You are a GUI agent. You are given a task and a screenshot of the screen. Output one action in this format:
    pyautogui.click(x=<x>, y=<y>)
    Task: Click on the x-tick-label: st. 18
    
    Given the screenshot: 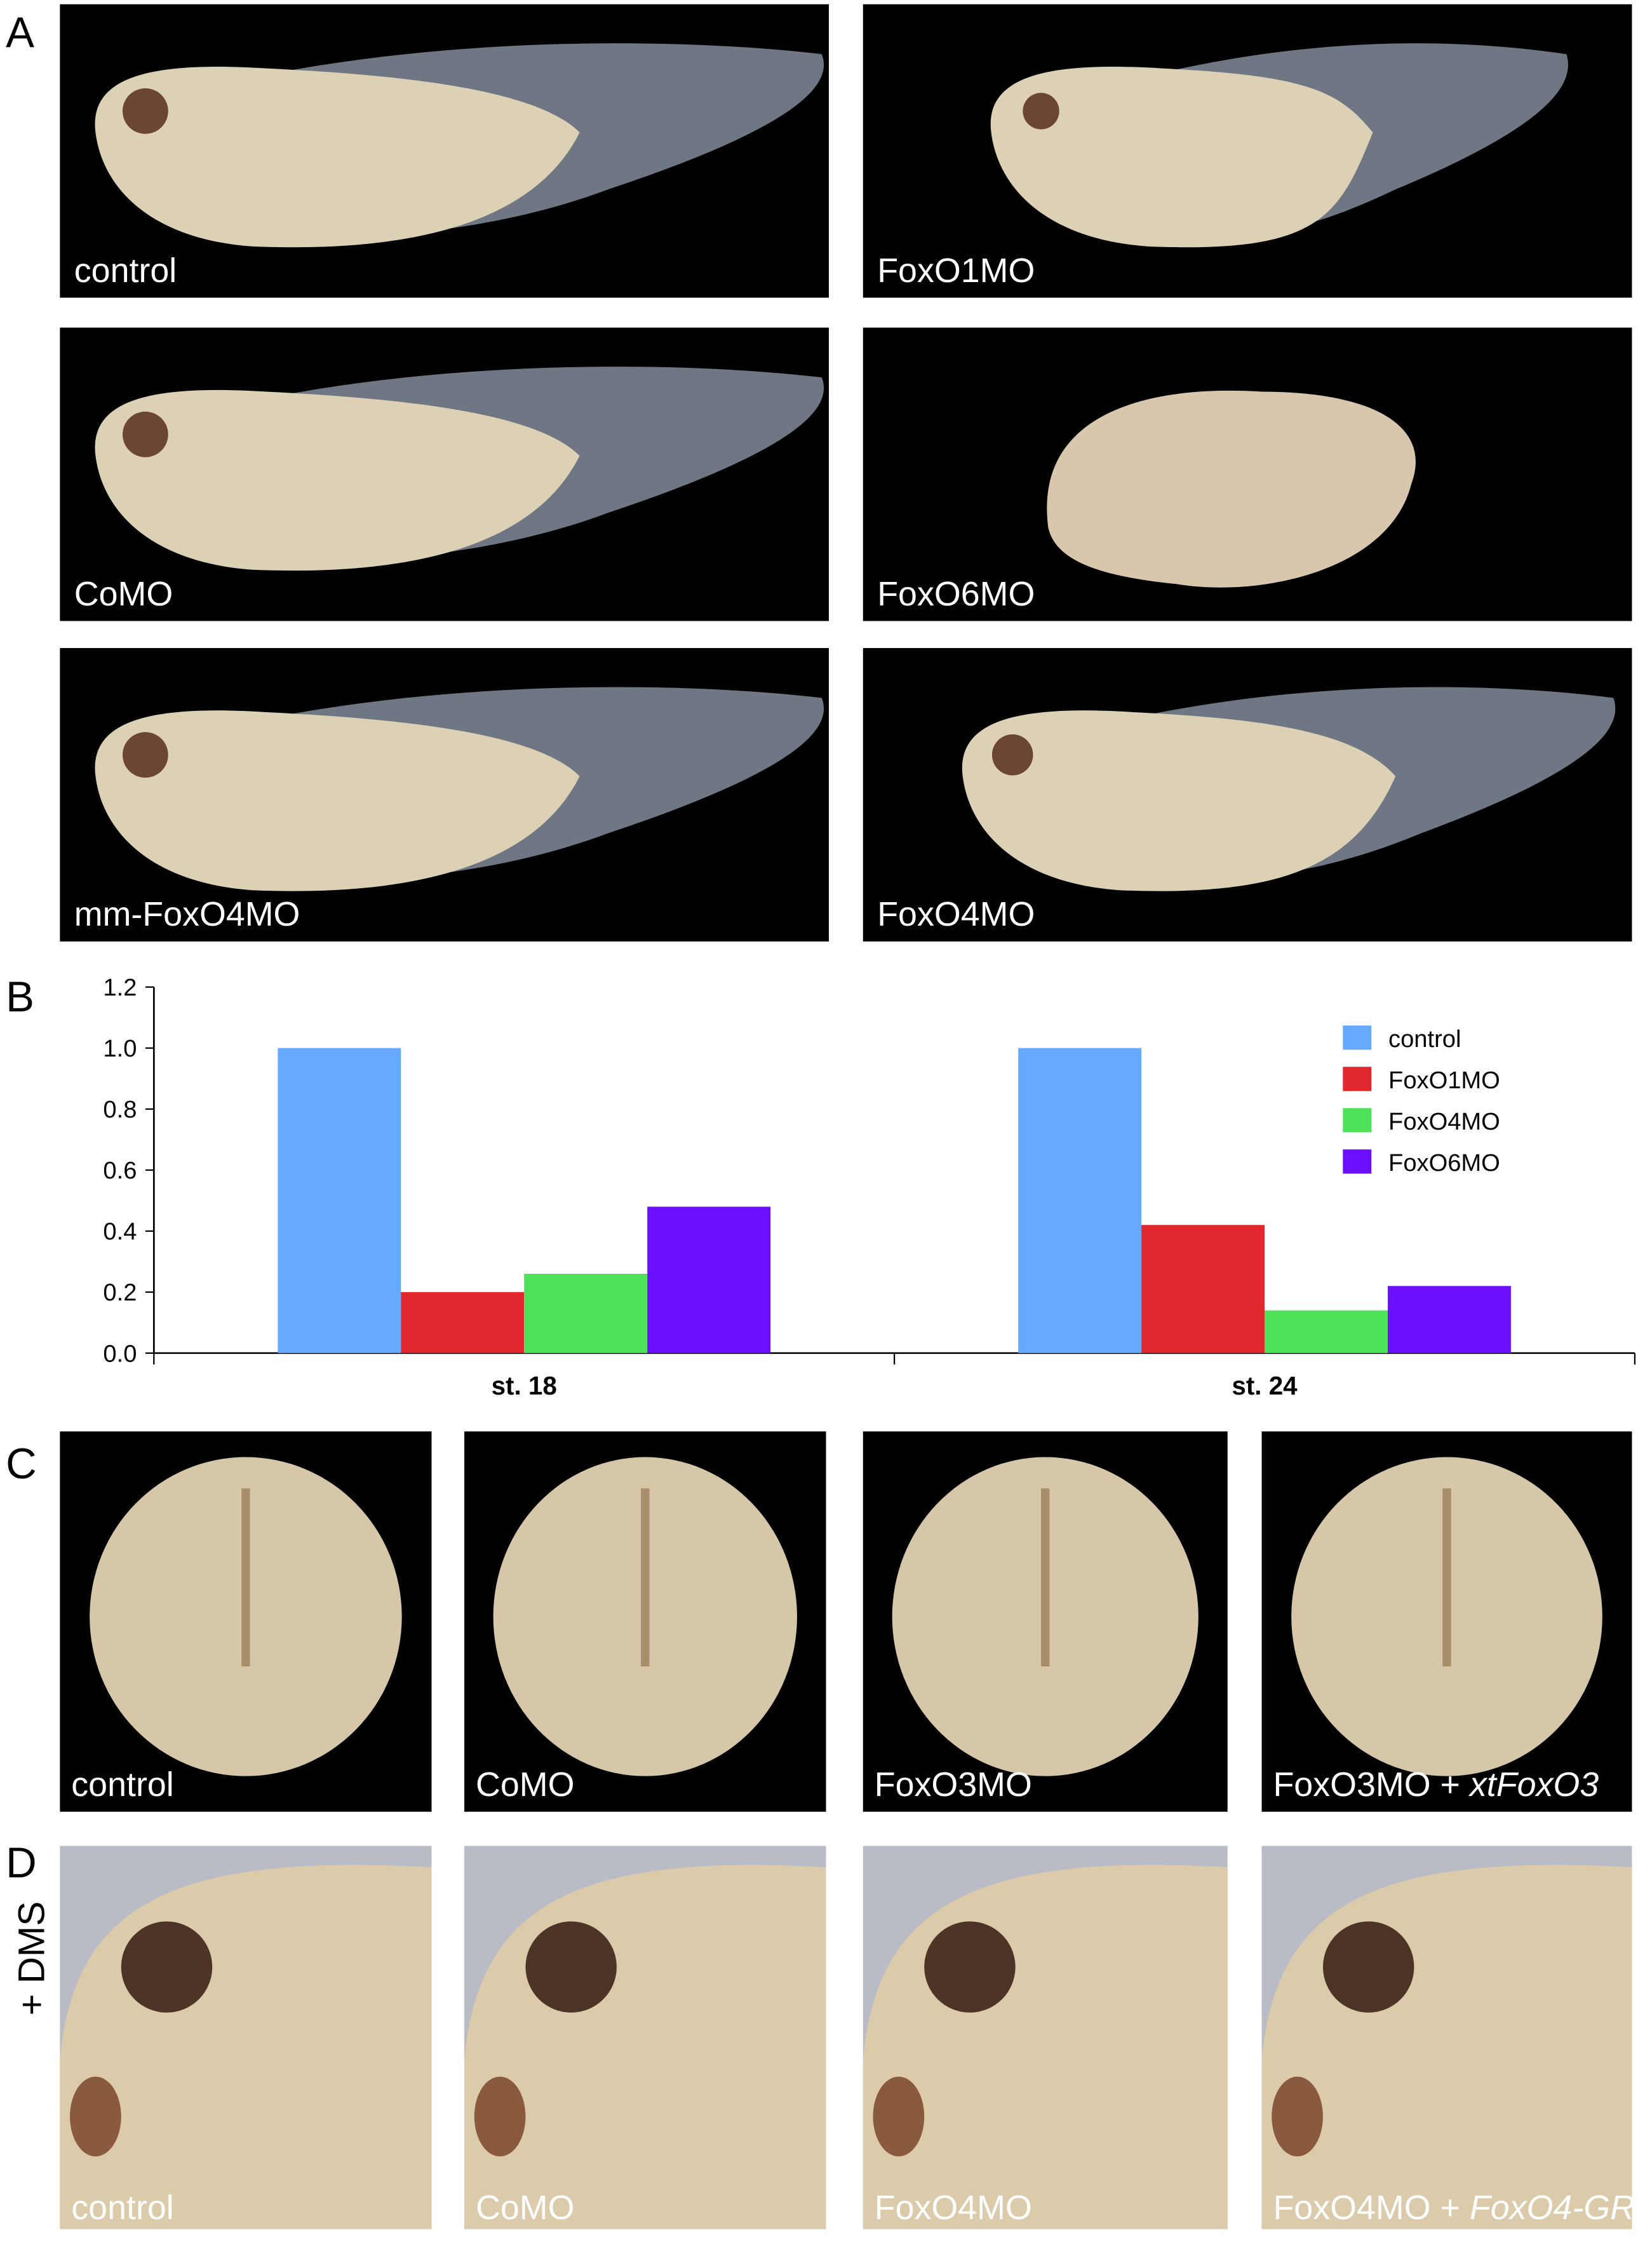 What is the action you would take?
    pyautogui.click(x=524, y=1385)
    